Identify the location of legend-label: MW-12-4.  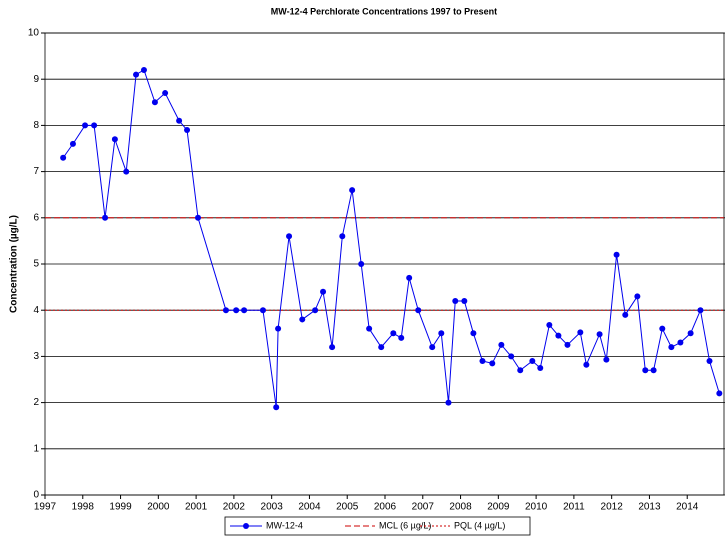
(284, 525).